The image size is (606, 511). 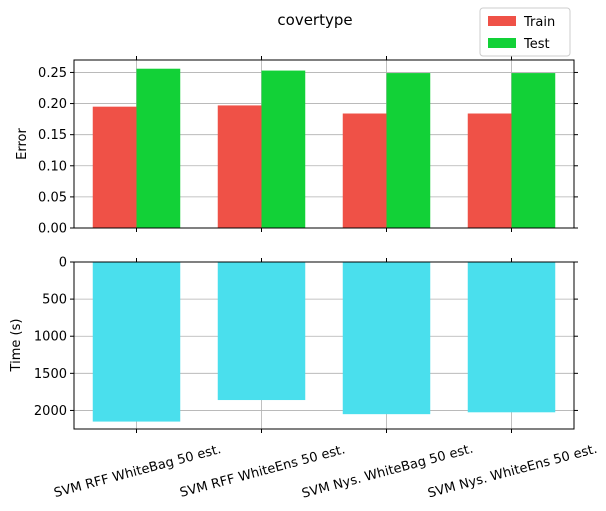 What do you see at coordinates (22, 144) in the screenshot?
I see `error-y-axis-label: Error` at bounding box center [22, 144].